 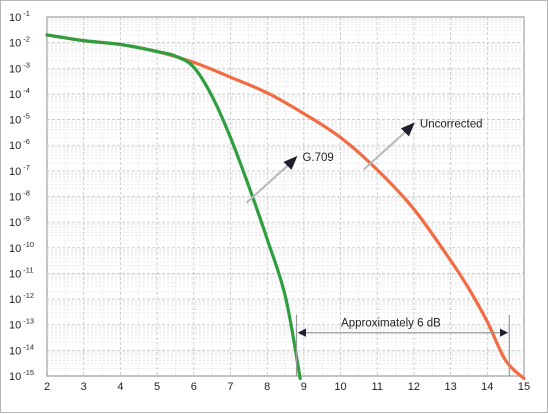 What do you see at coordinates (19, 119) in the screenshot?
I see `y-tick-label: 10 -5` at bounding box center [19, 119].